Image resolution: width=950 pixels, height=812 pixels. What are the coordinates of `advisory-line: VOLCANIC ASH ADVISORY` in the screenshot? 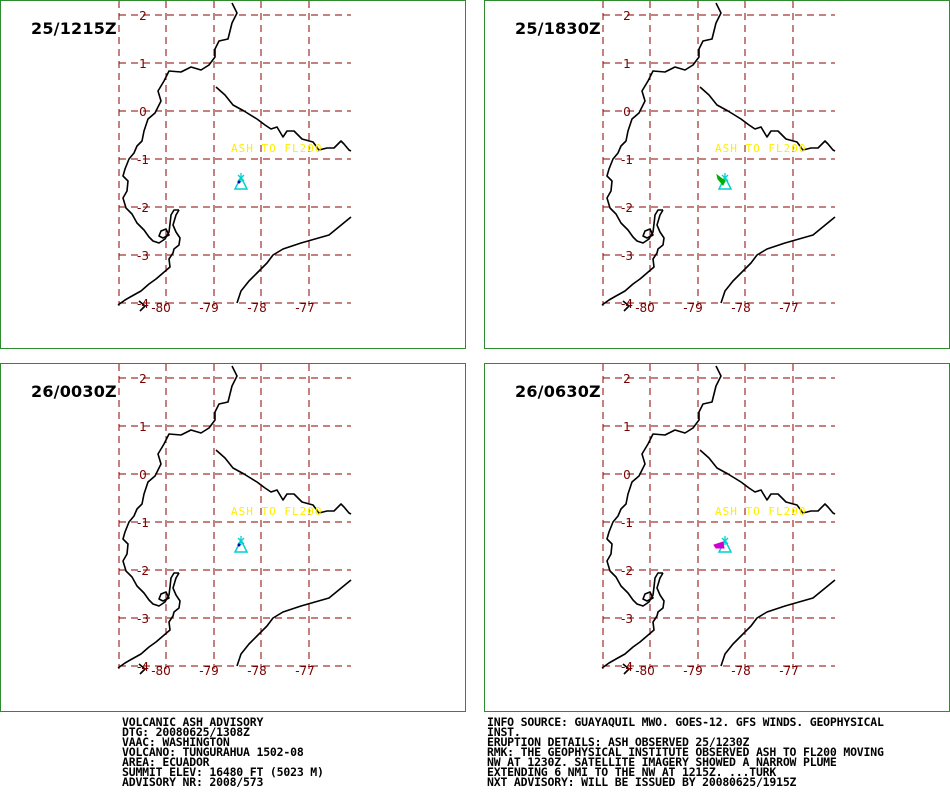 It's located at (193, 722).